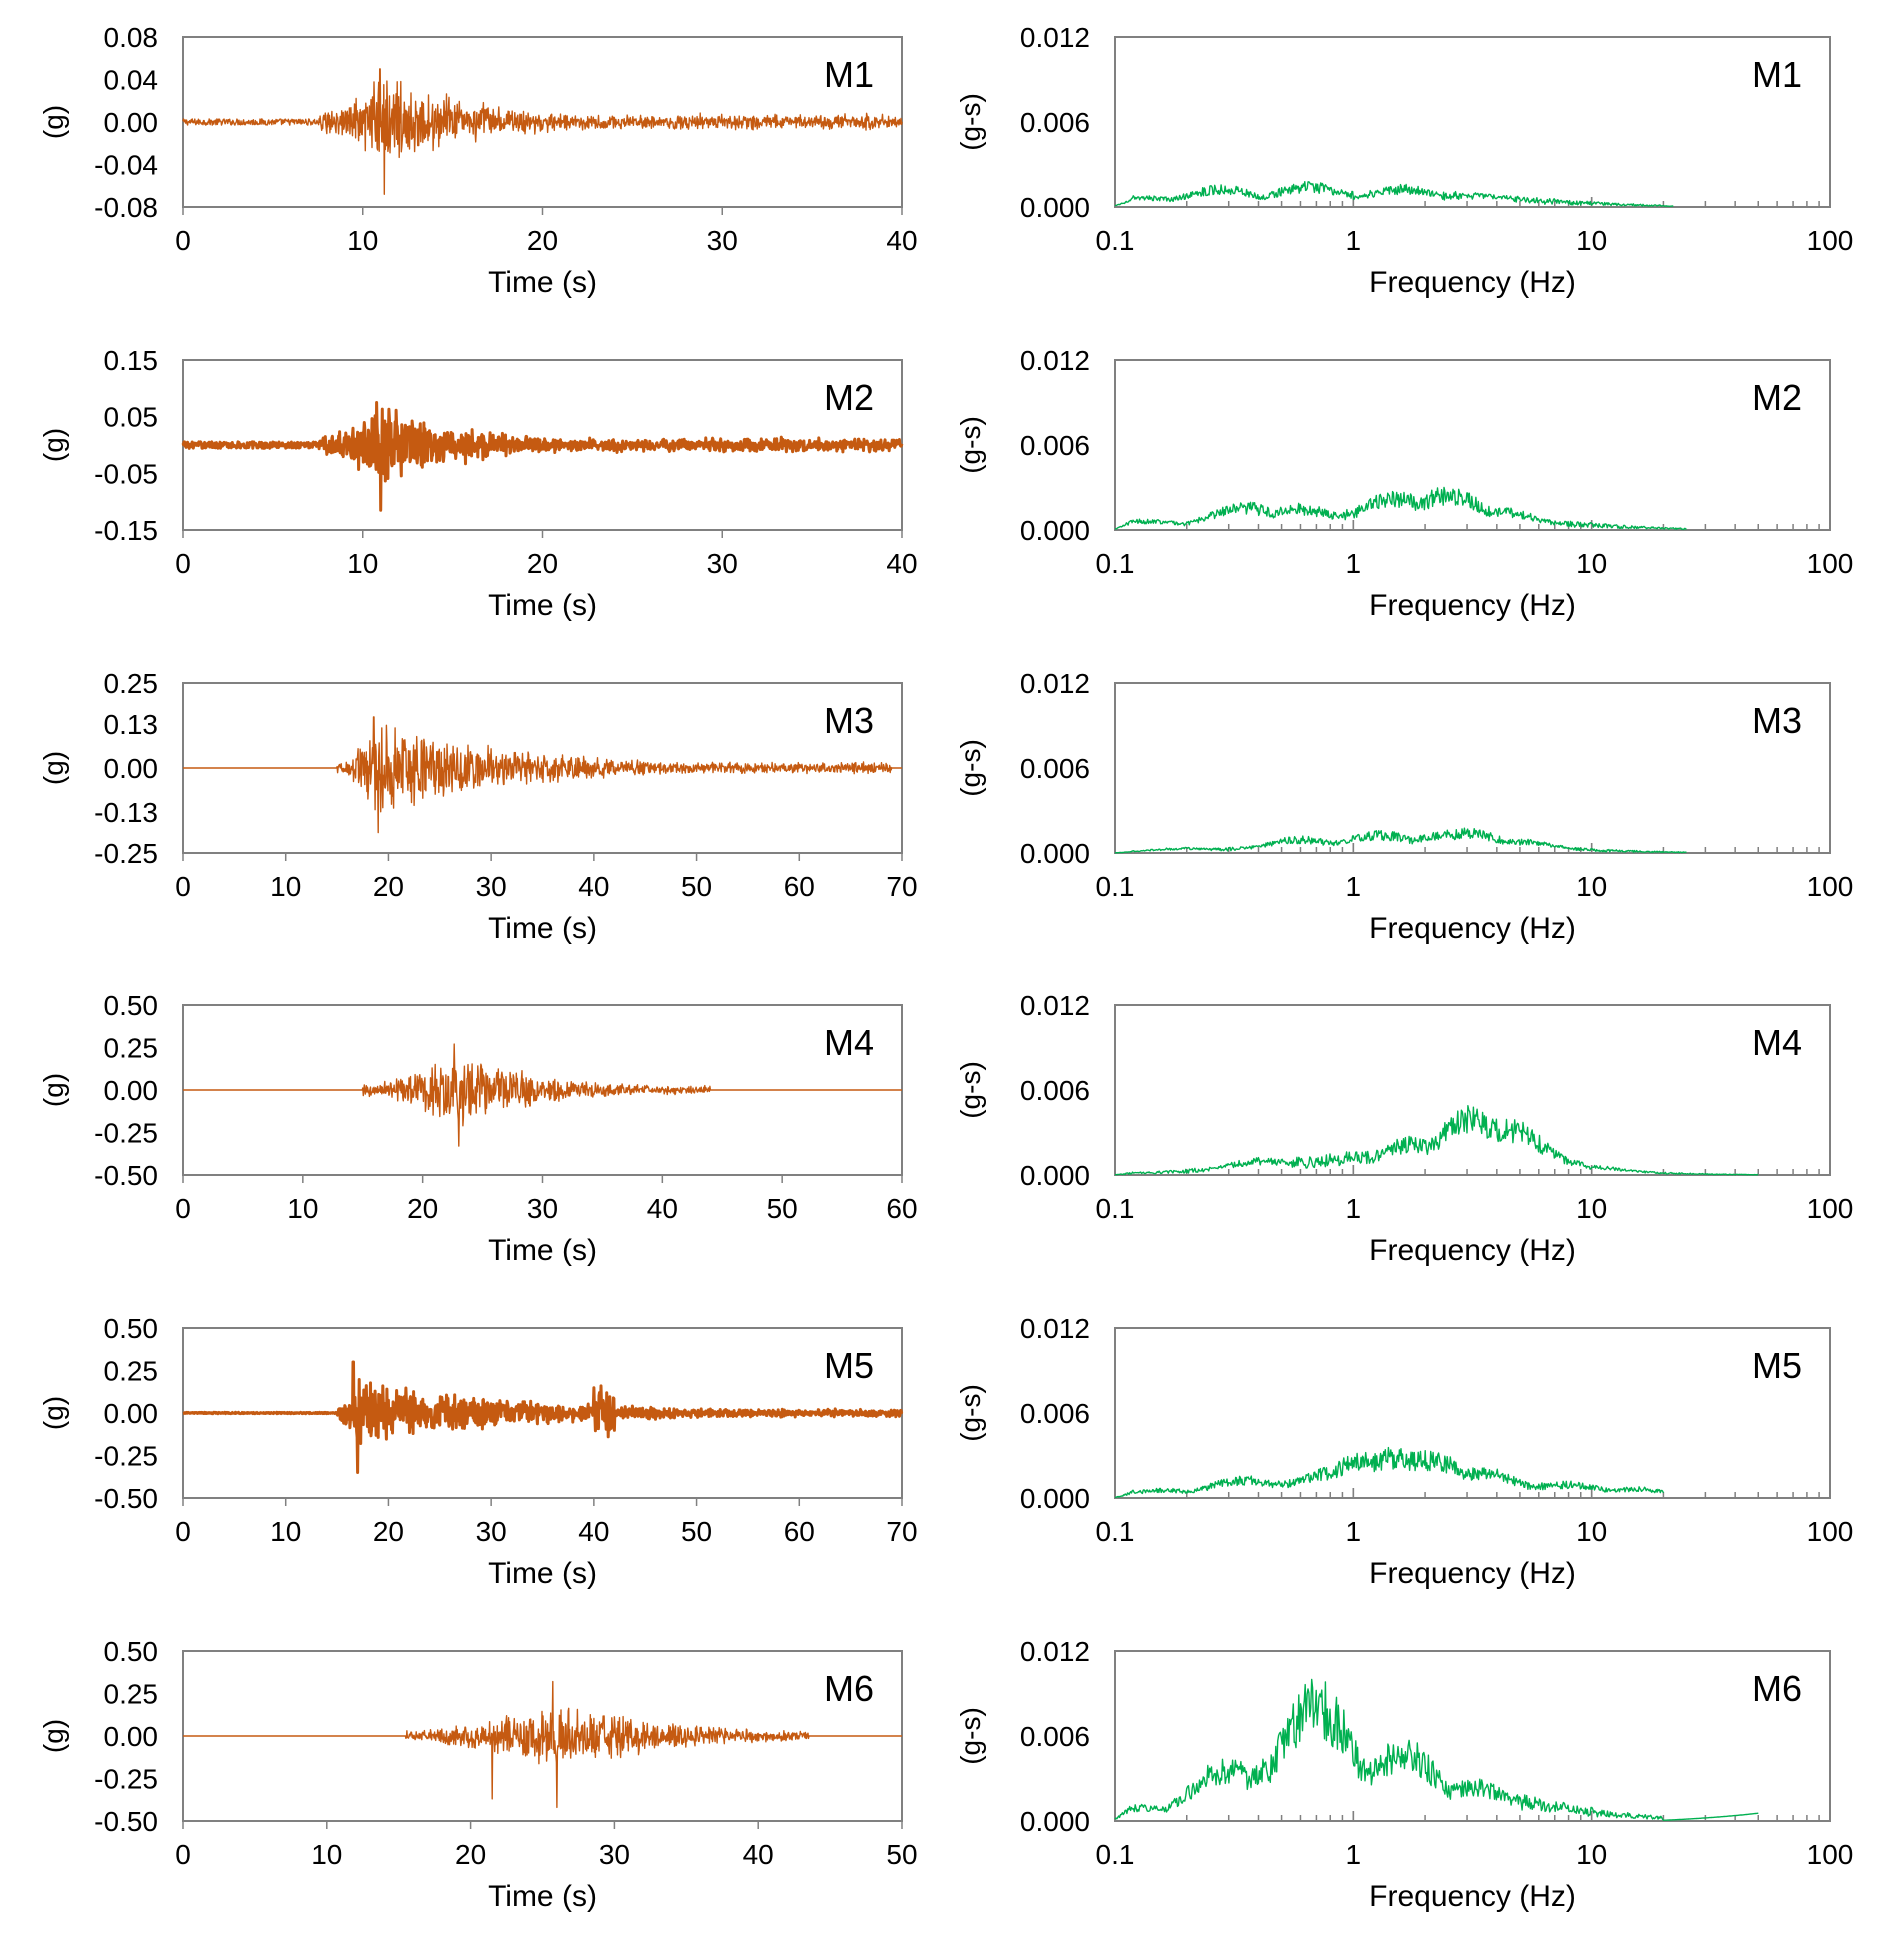  I want to click on x-tick-label: 40, so click(662, 1208).